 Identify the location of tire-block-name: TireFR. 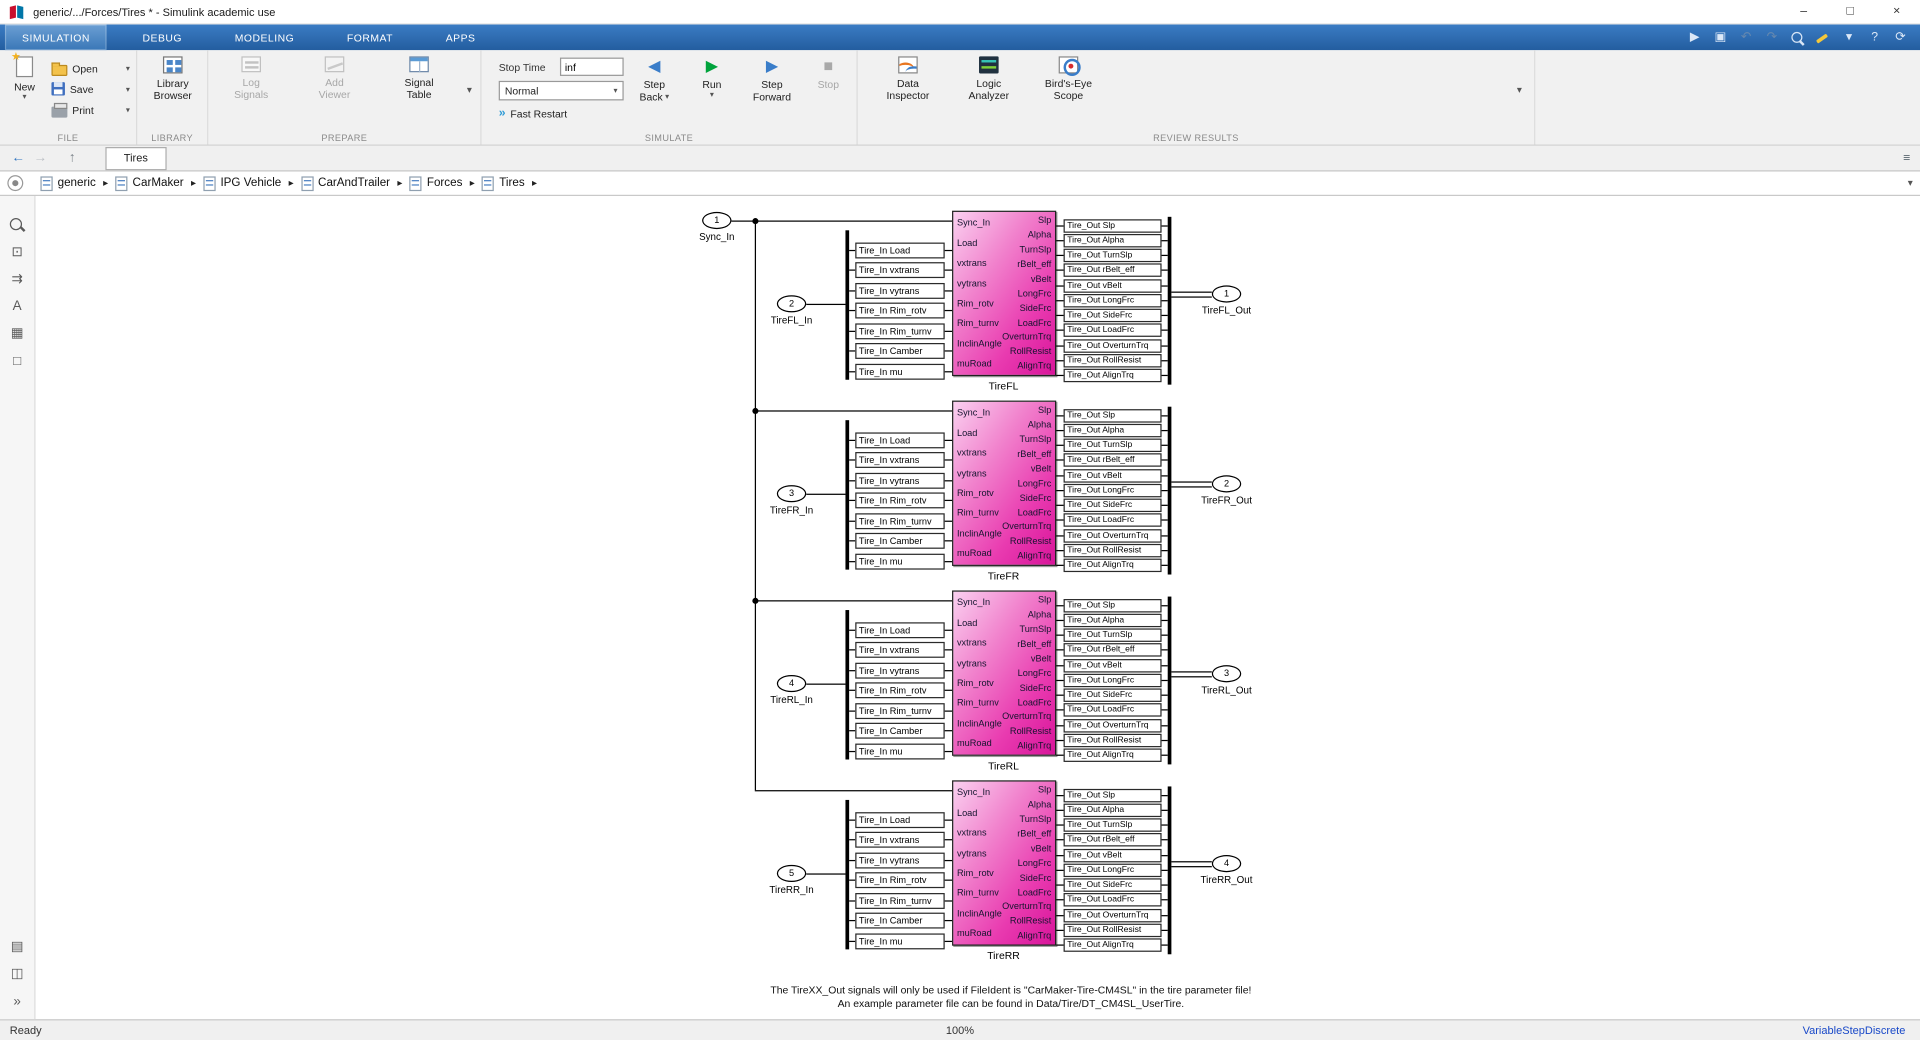
(1003, 575).